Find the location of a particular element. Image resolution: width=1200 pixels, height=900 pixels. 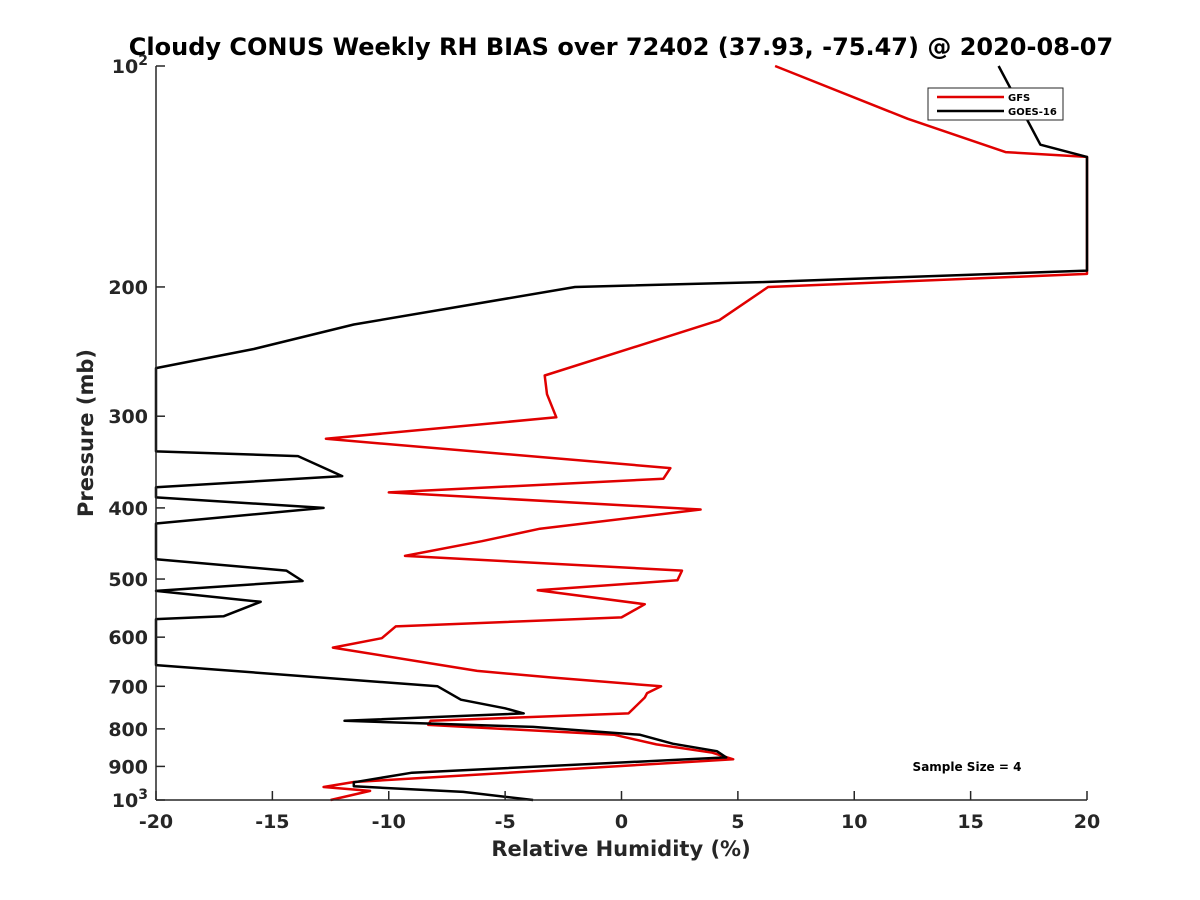

legend: GFS GOES-16 is located at coordinates (995, 104).